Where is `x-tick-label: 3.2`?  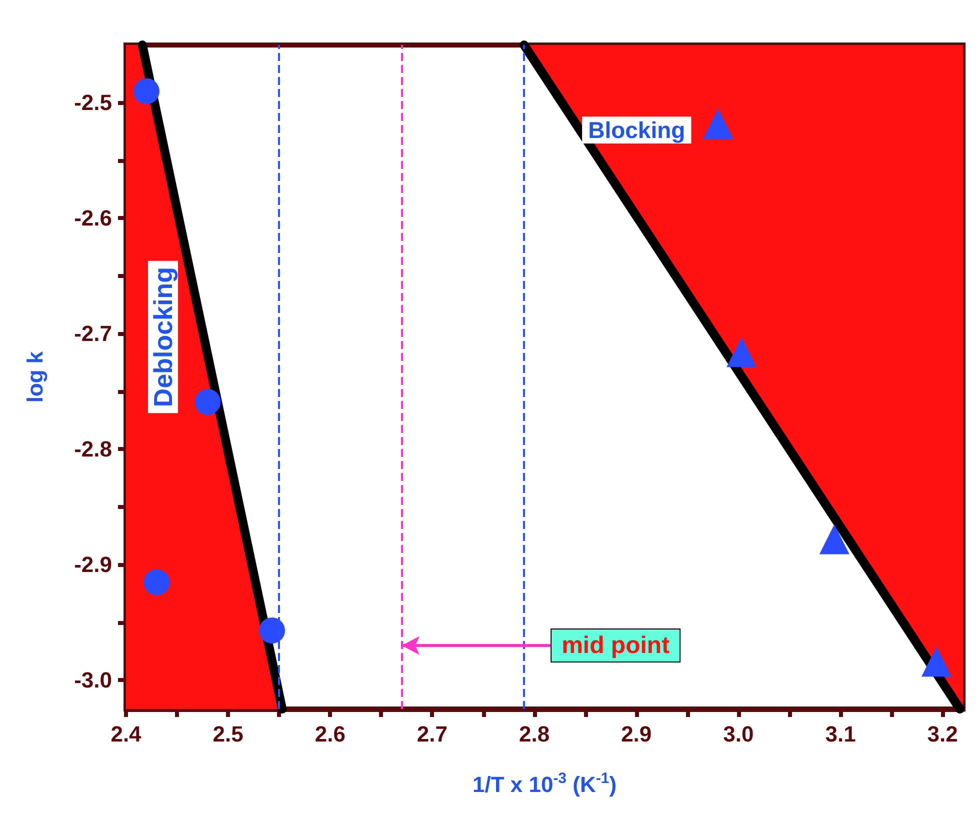
x-tick-label: 3.2 is located at coordinates (942, 734).